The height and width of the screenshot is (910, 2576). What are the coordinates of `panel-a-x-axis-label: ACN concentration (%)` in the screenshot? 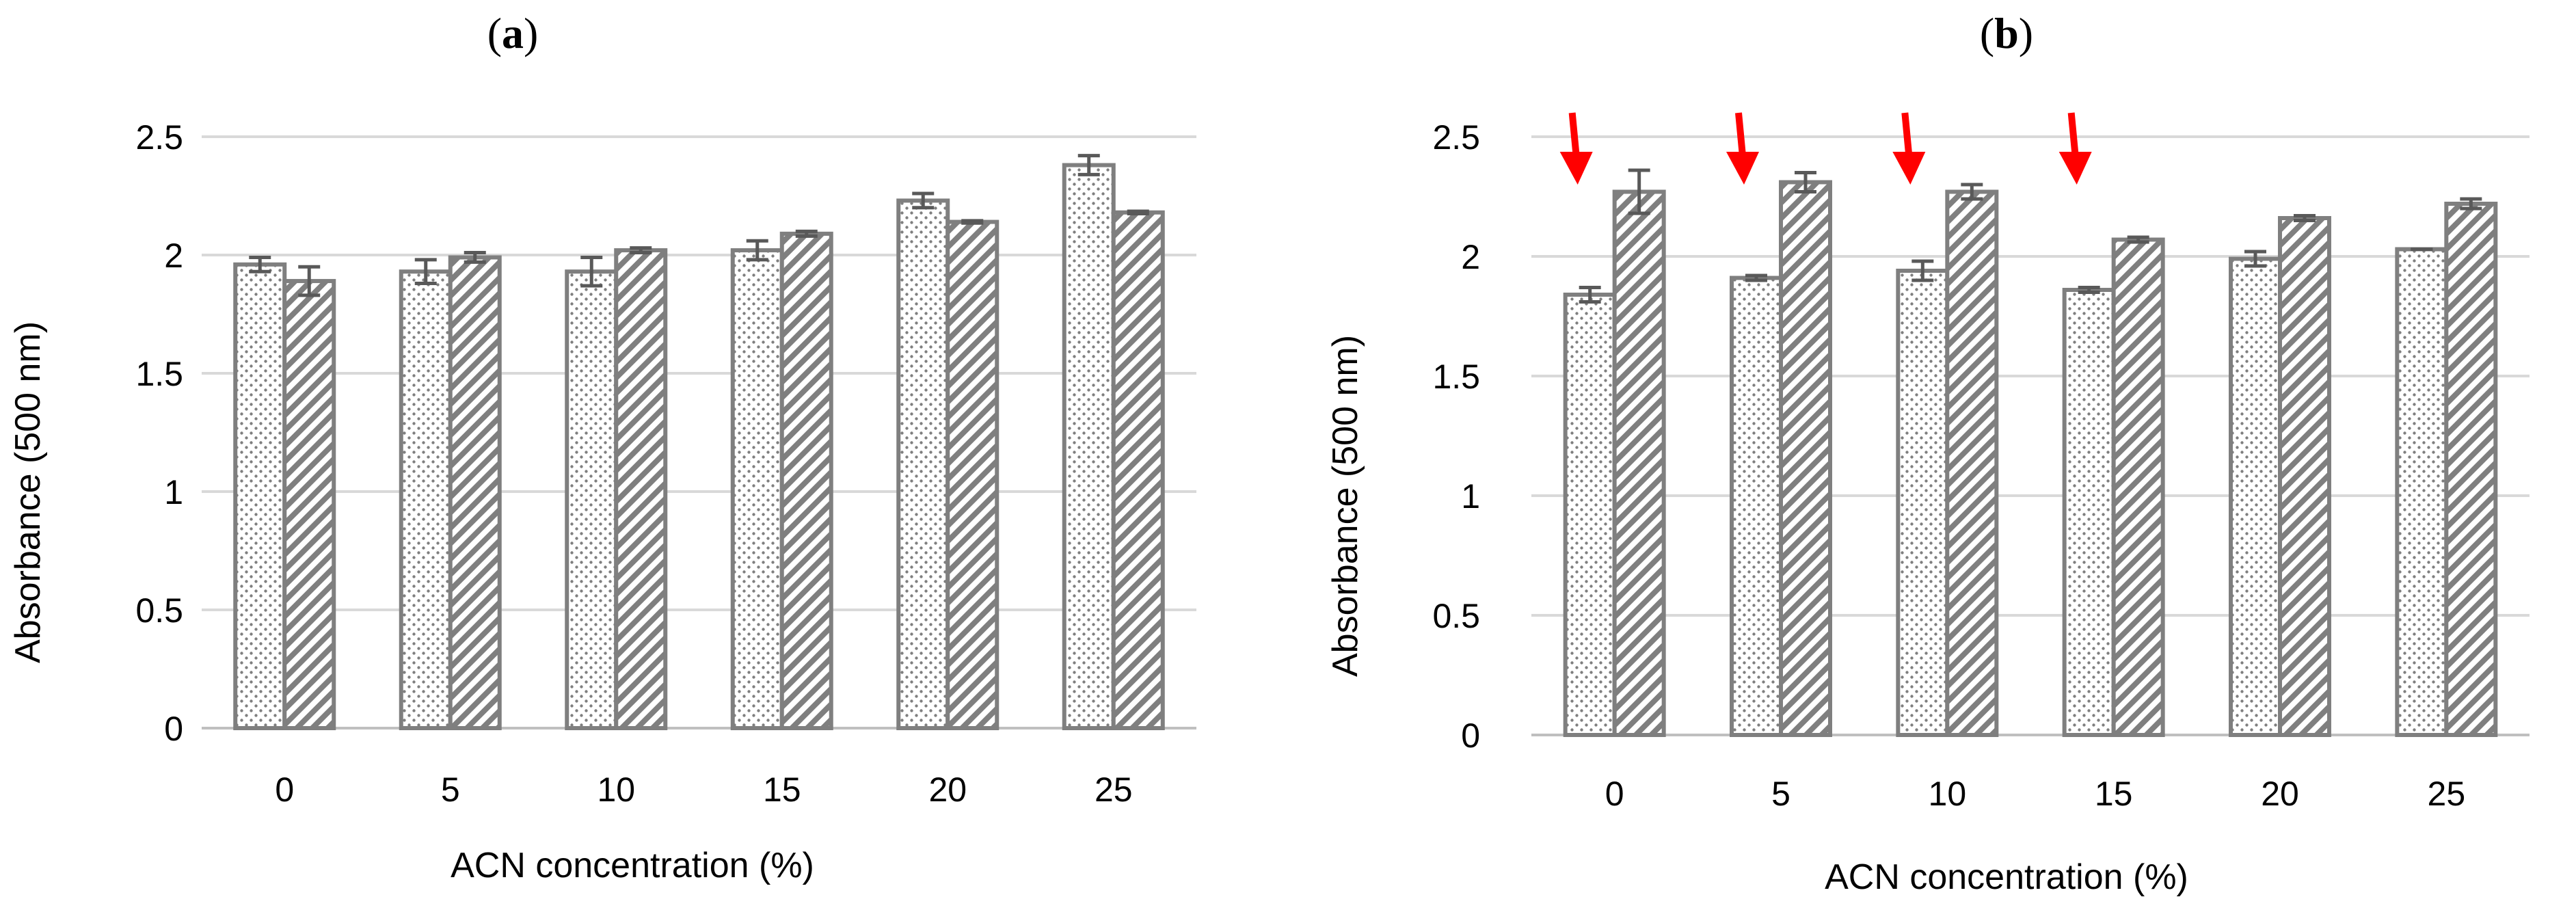 It's located at (632, 865).